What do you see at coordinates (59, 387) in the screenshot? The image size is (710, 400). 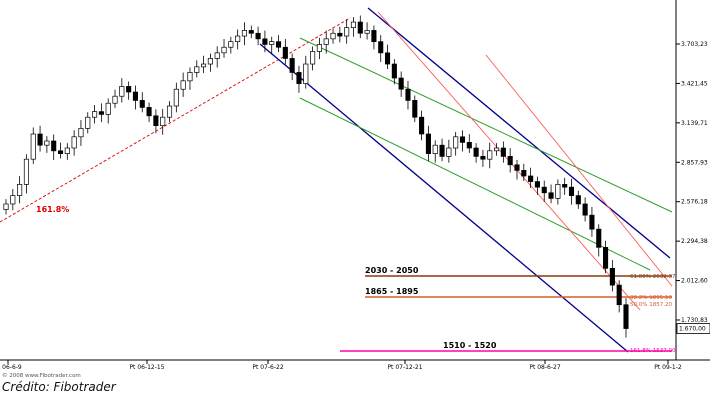 I see `credit-text: Crédito: Fibotrader` at bounding box center [59, 387].